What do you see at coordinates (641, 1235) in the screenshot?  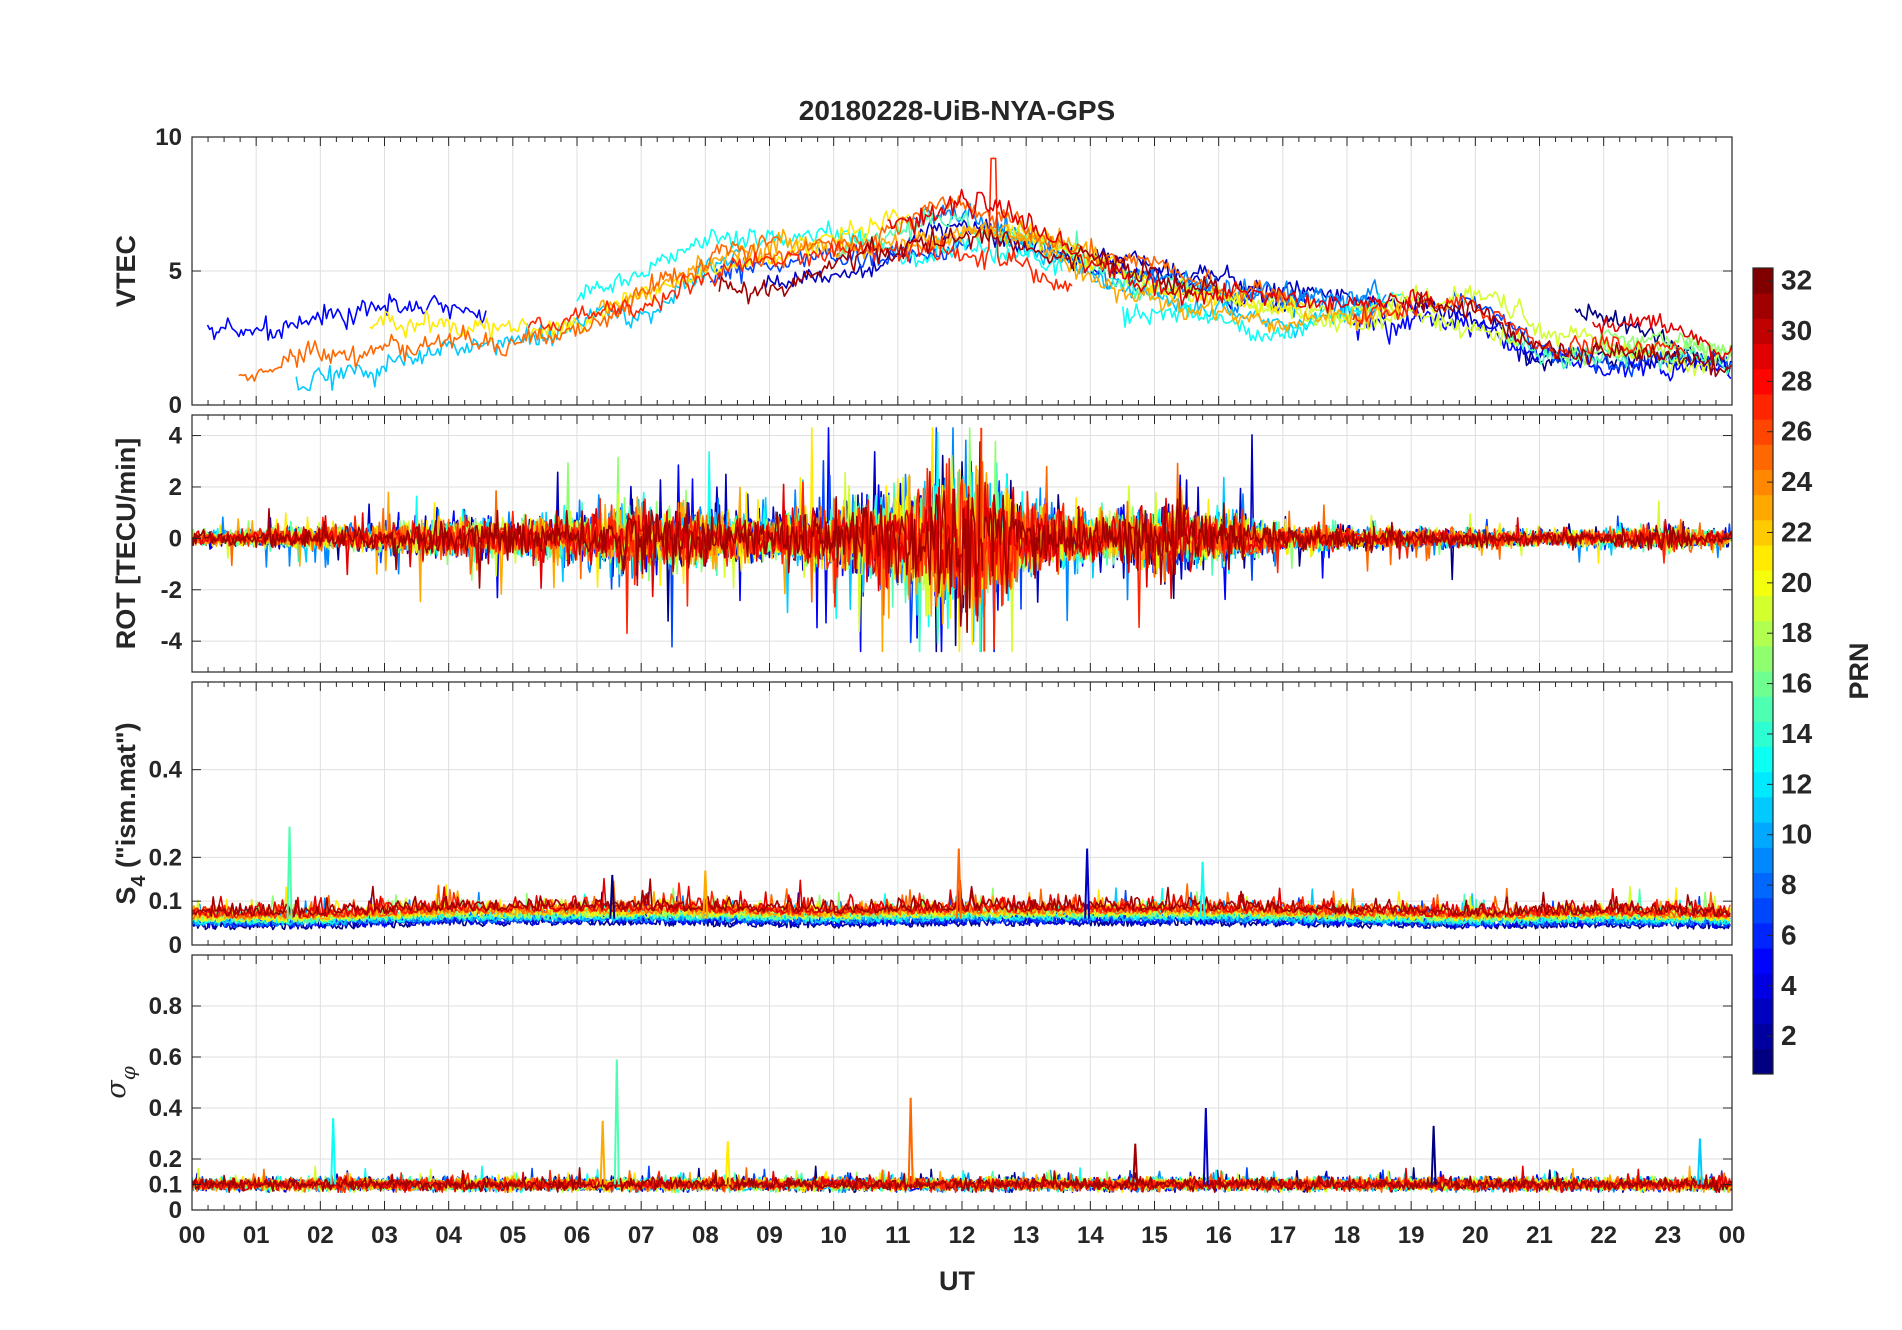 I see `x-tick-label: 07` at bounding box center [641, 1235].